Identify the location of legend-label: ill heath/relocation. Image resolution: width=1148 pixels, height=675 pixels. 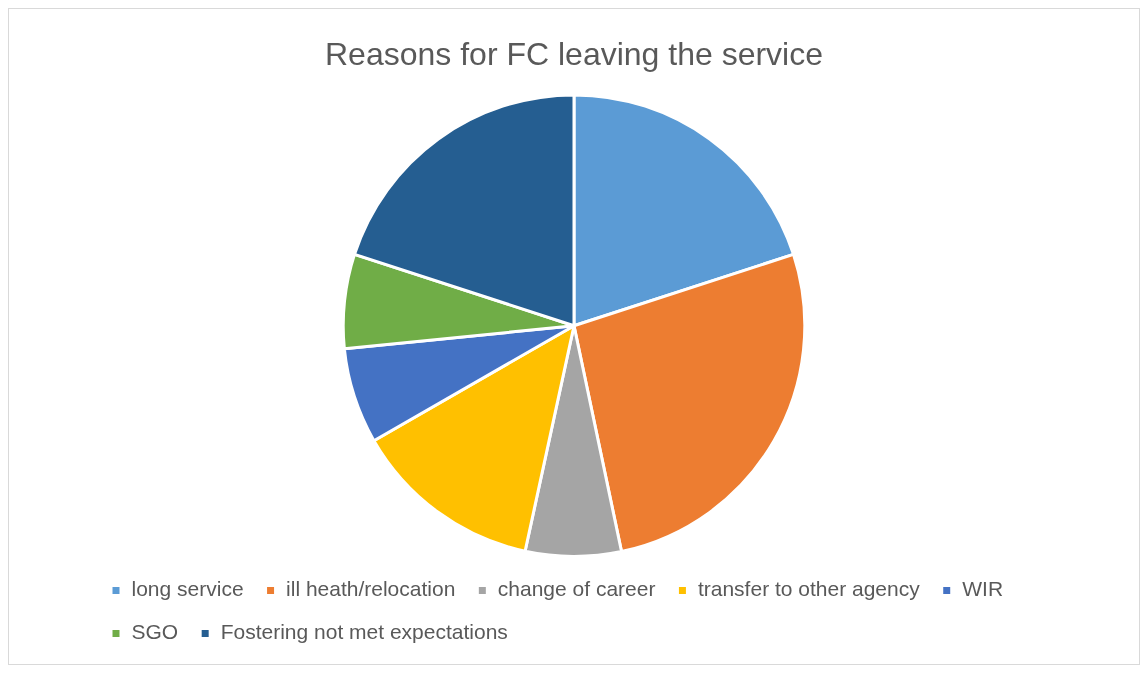
(371, 589).